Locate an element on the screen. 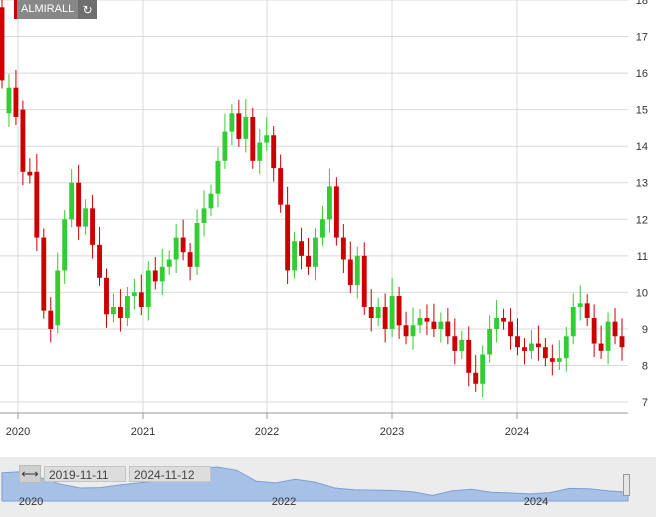 This screenshot has height=517, width=656. y-tick-label: 14 is located at coordinates (642, 147).